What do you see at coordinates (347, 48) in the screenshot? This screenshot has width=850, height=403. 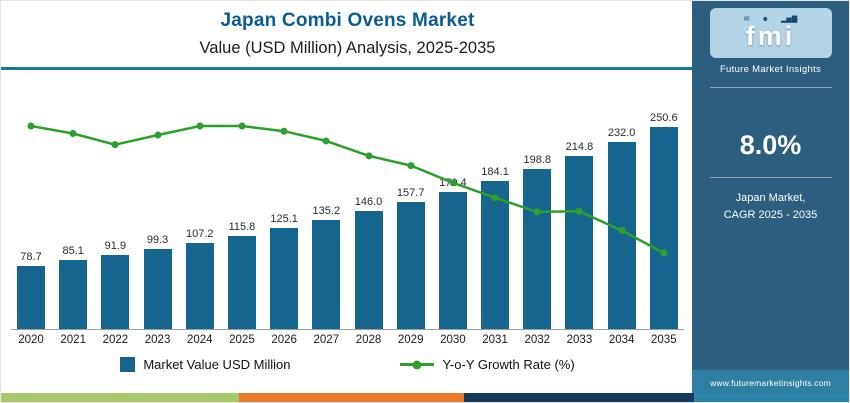 I see `chart-subtitle: Value (USD Million) Analysis, 2025-2035` at bounding box center [347, 48].